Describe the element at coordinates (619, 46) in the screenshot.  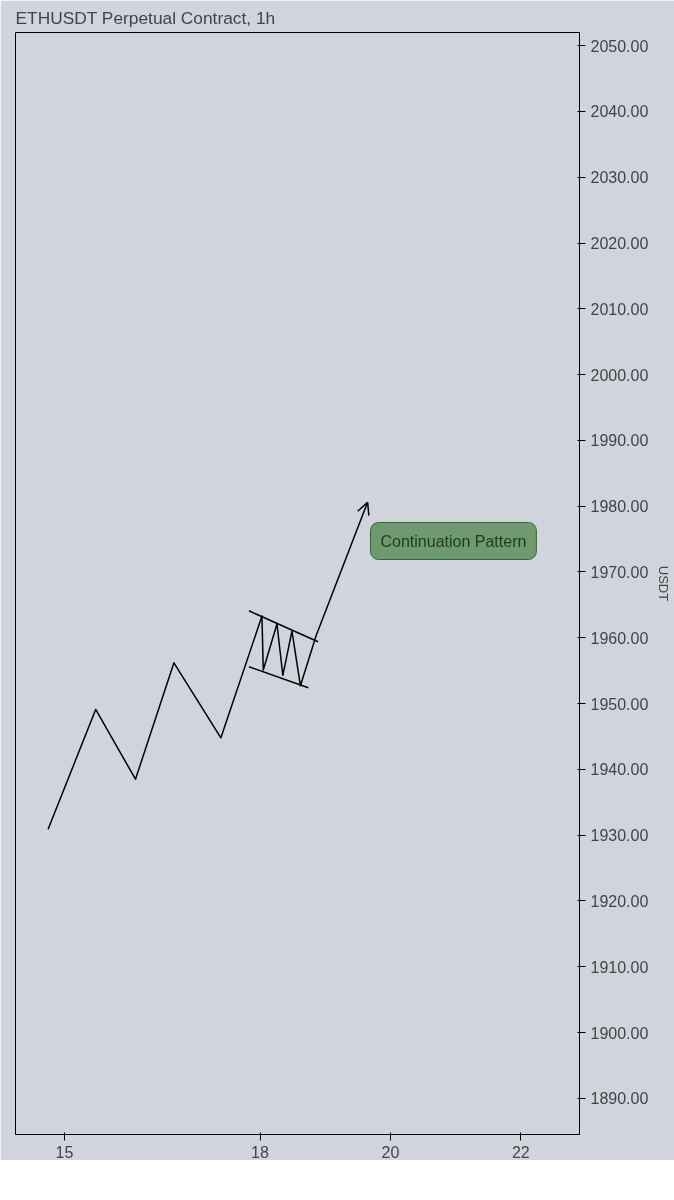
I see `y-tick-label: 2050.00` at that location.